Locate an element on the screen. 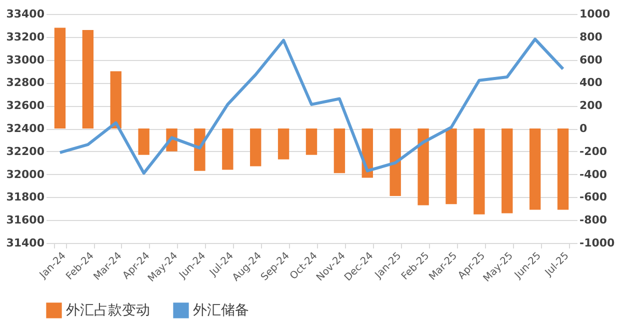 The image size is (633, 333). legend-label: 外汇占款变动 is located at coordinates (108, 310).